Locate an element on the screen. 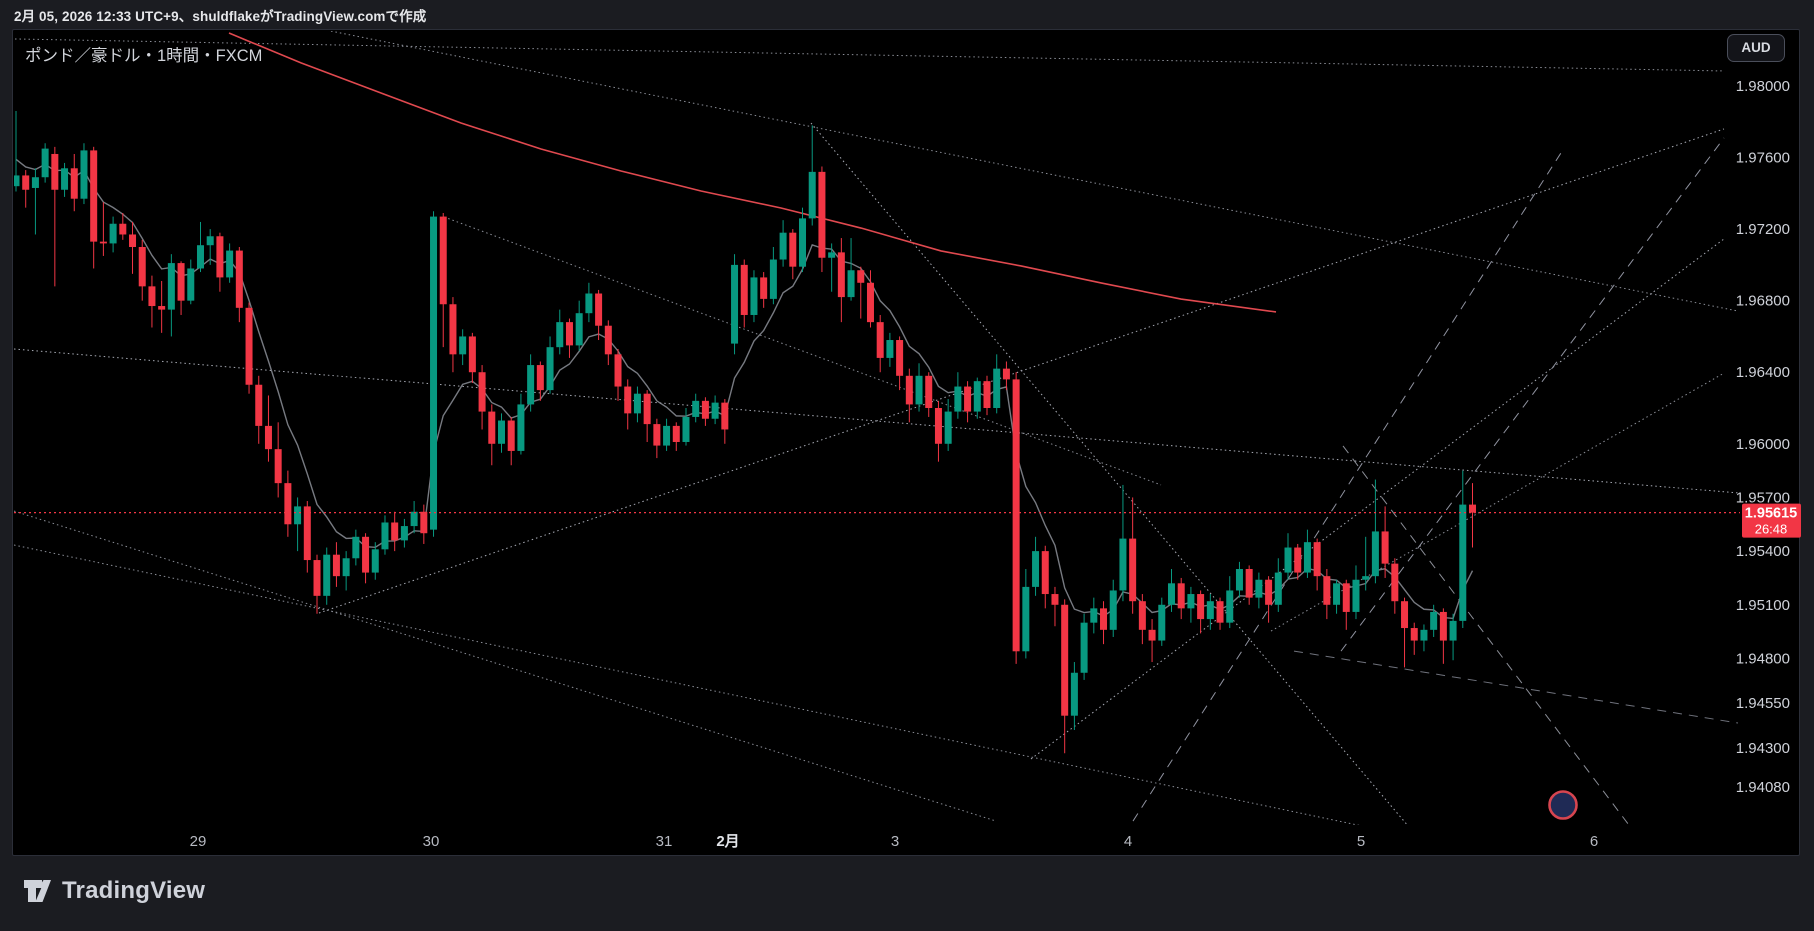 The image size is (1814, 931). price-tick-label: 1.95100 is located at coordinates (1763, 605).